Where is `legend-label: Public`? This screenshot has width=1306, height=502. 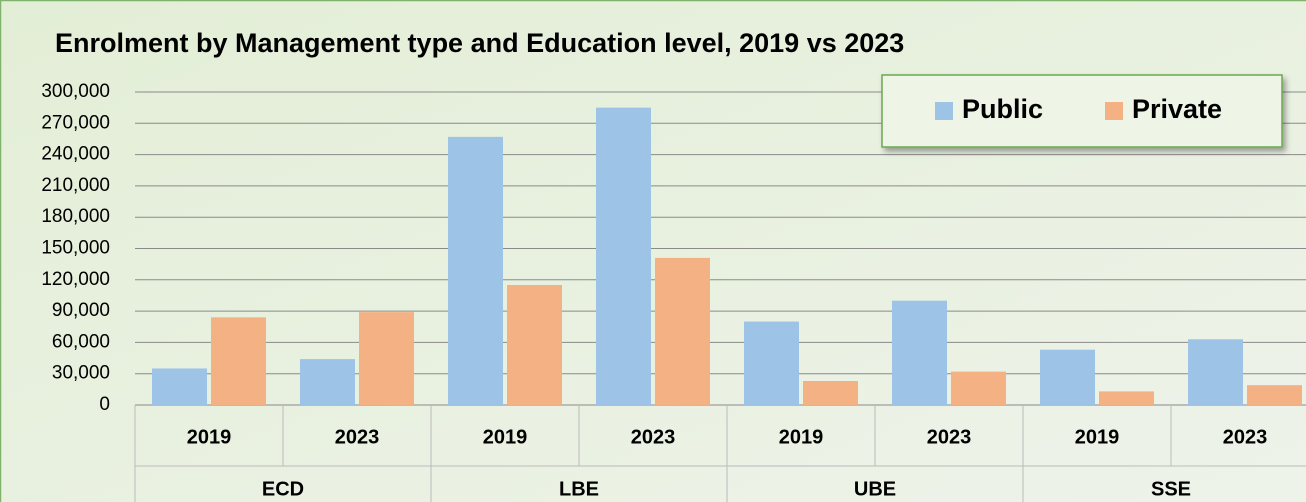
legend-label: Public is located at coordinates (1002, 109).